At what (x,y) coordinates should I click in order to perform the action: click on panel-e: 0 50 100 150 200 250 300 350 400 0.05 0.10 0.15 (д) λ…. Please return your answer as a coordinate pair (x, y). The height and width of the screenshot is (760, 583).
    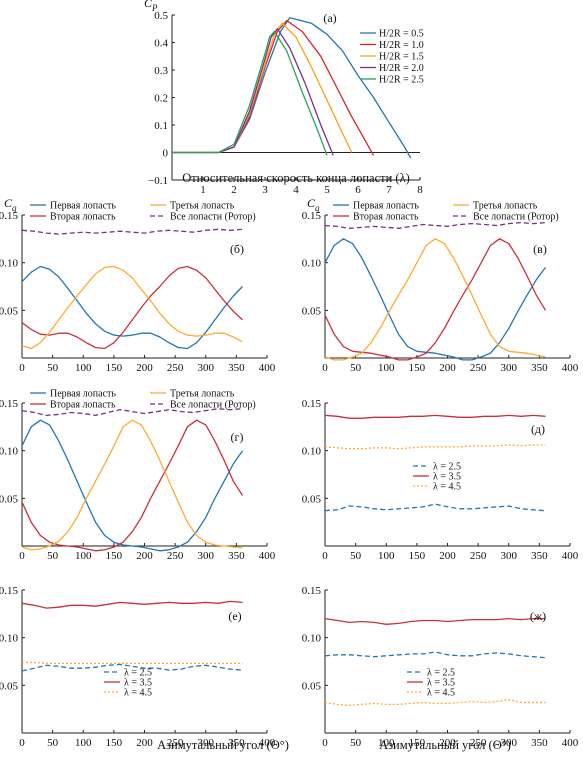
    Looking at the image, I should click on (440, 480).